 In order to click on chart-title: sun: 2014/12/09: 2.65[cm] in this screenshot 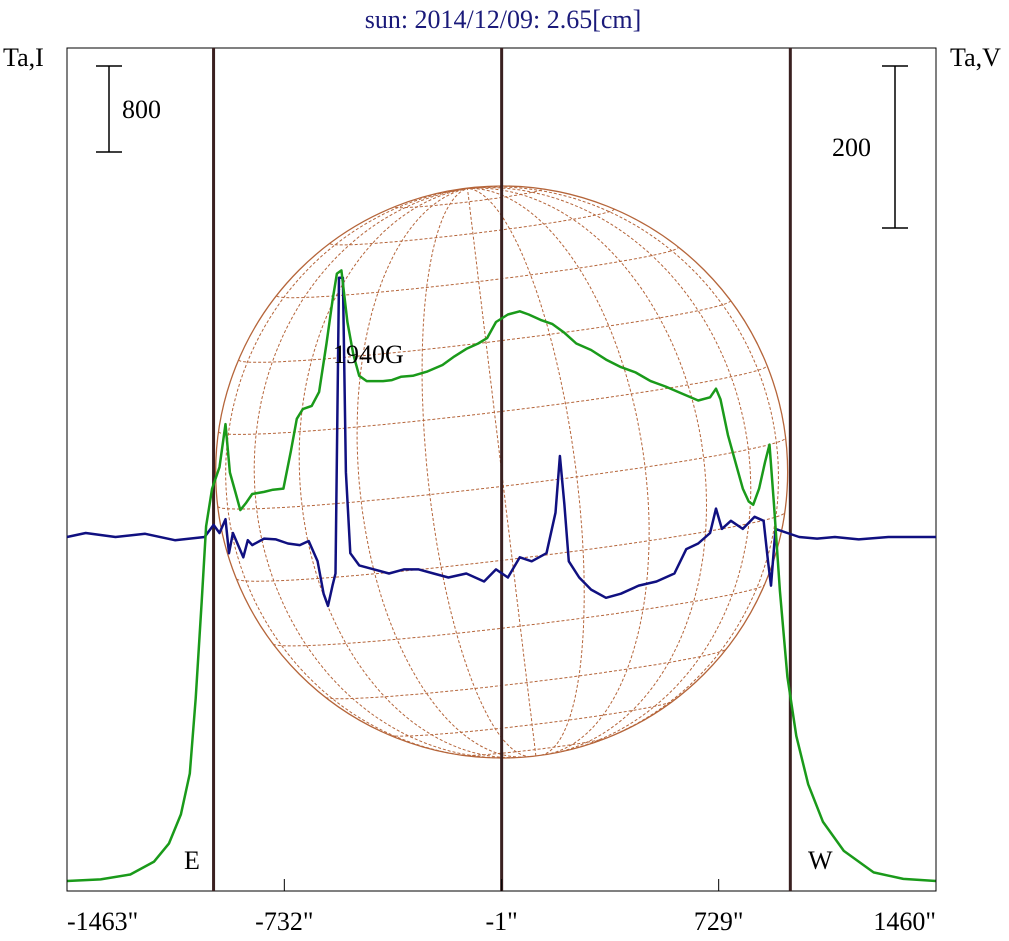, I will do `click(503, 19)`.